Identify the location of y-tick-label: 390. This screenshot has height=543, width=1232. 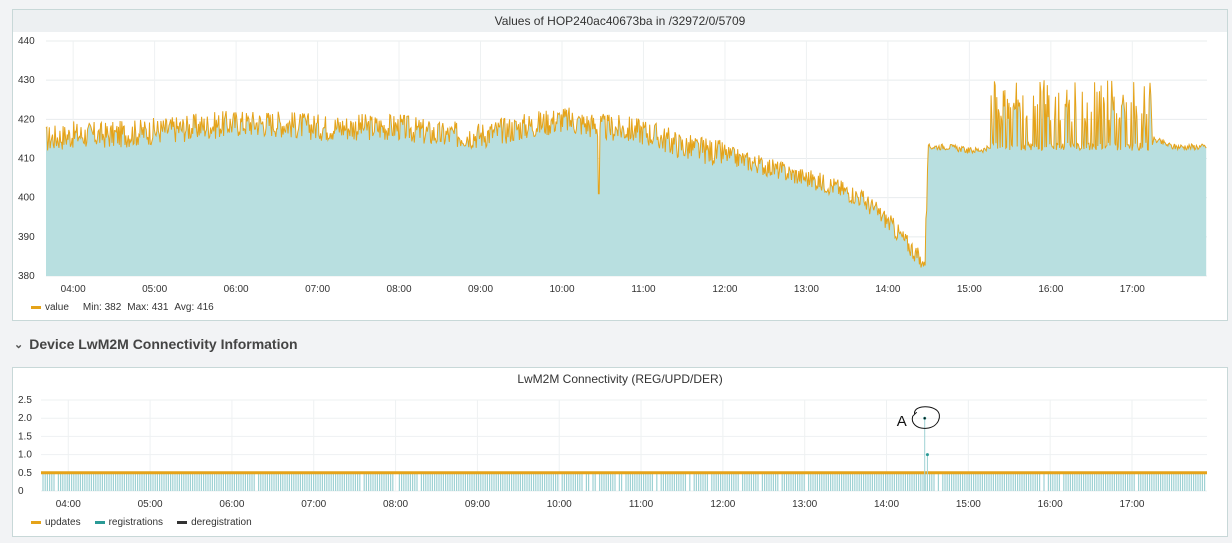
(26, 237).